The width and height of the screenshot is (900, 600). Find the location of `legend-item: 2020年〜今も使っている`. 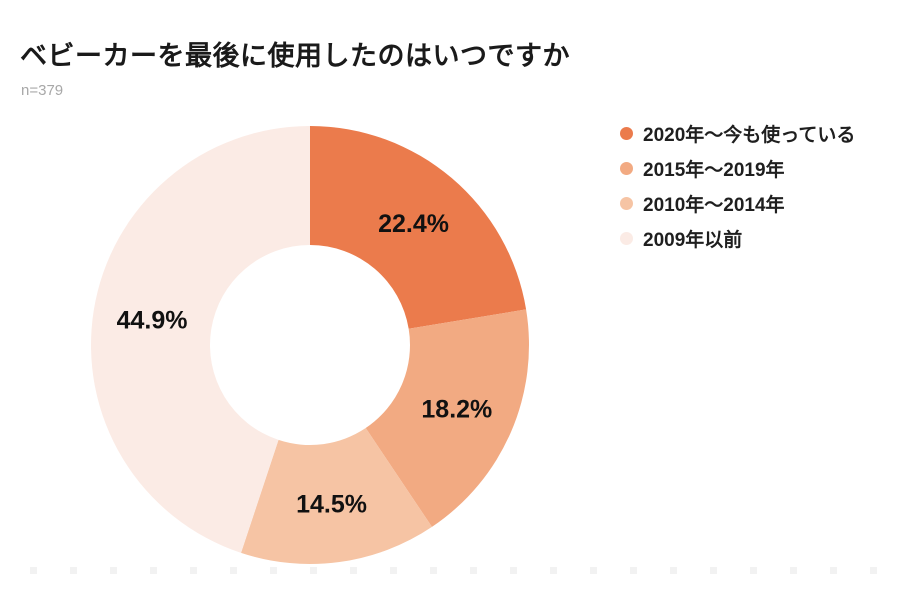

legend-item: 2020年〜今も使っている is located at coordinates (737, 133).